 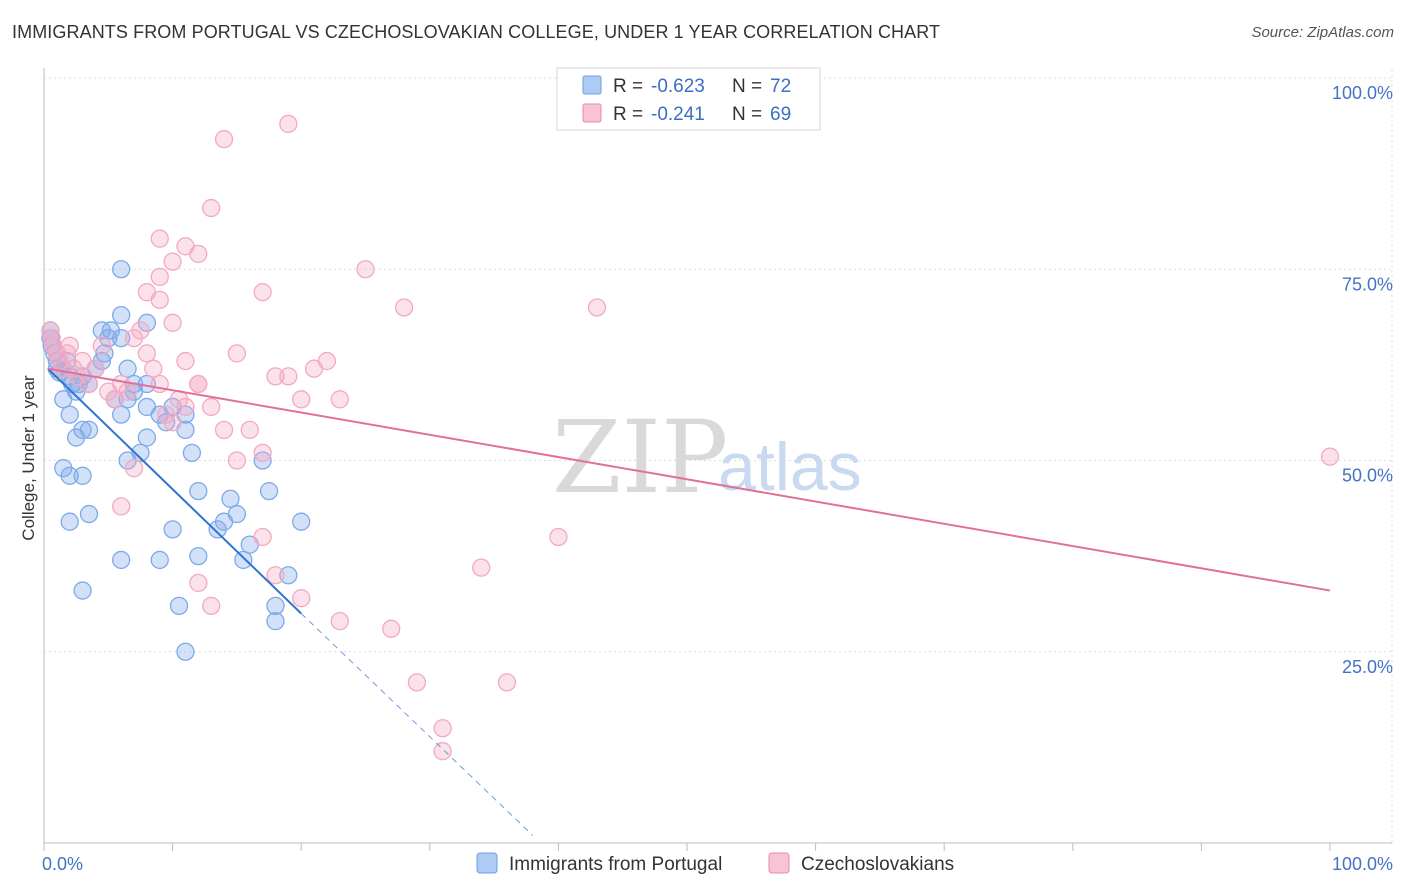 What do you see at coordinates (1367, 667) in the screenshot?
I see `y-tick-label-0: 25.0%` at bounding box center [1367, 667].